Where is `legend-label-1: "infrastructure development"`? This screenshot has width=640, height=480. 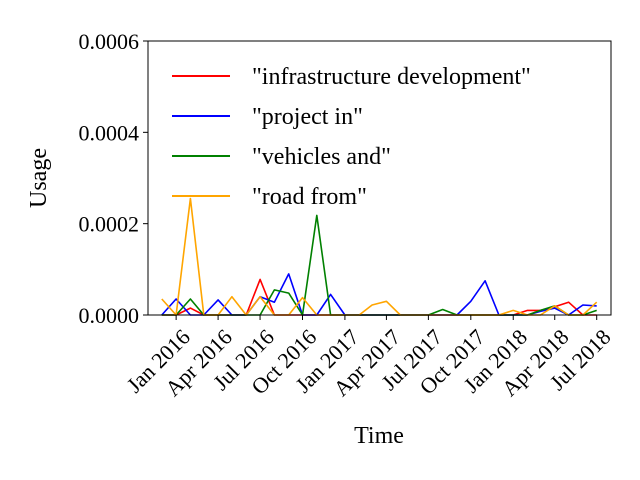 legend-label-1: "infrastructure development" is located at coordinates (391, 77).